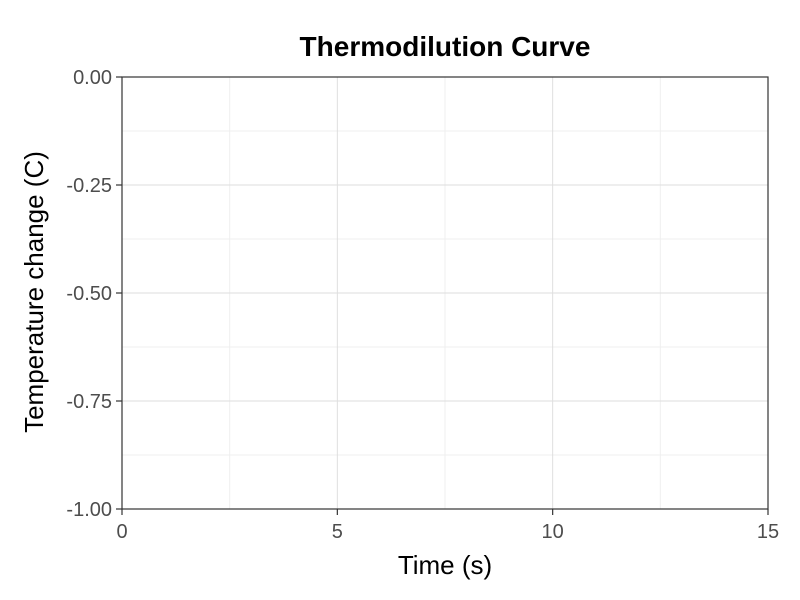 The height and width of the screenshot is (600, 800). What do you see at coordinates (337, 532) in the screenshot?
I see `x-tick-label: 5` at bounding box center [337, 532].